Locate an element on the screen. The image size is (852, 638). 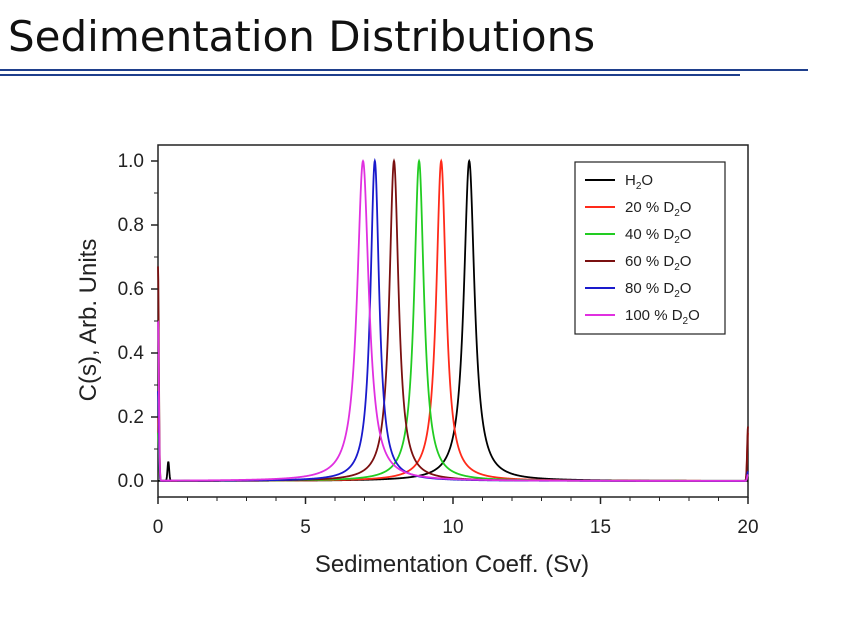
slide-title: Sedimentation Distributions is located at coordinates (302, 36).